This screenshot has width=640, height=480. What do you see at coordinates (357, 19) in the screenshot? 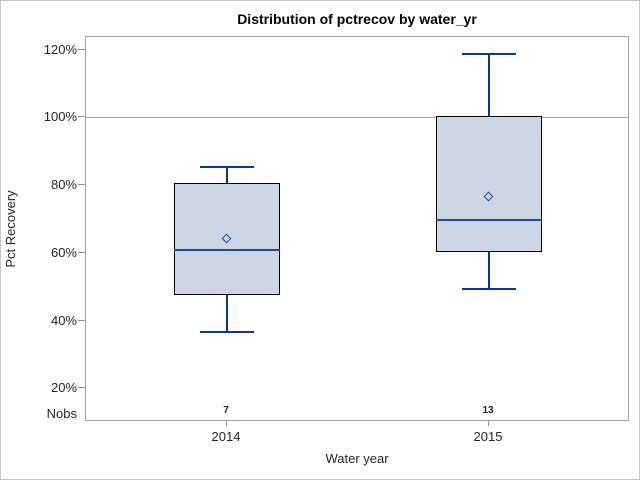
I see `chart-title: Distribution of pctrecov by water_yr` at bounding box center [357, 19].